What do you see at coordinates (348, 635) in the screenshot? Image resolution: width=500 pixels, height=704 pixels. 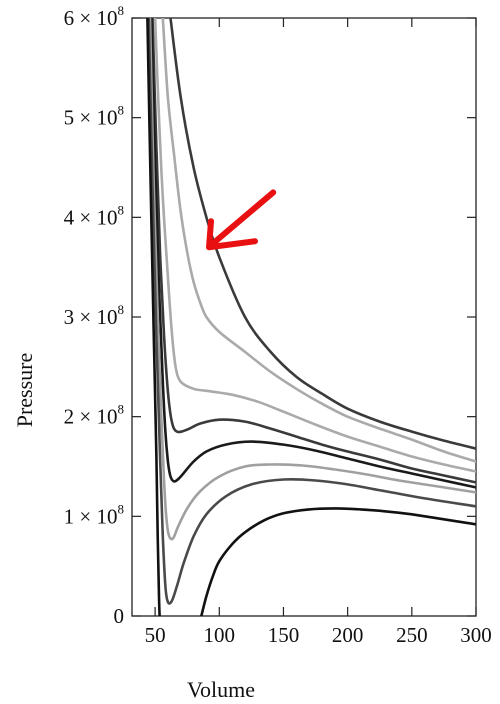 I see `x-tick-label: 200` at bounding box center [348, 635].